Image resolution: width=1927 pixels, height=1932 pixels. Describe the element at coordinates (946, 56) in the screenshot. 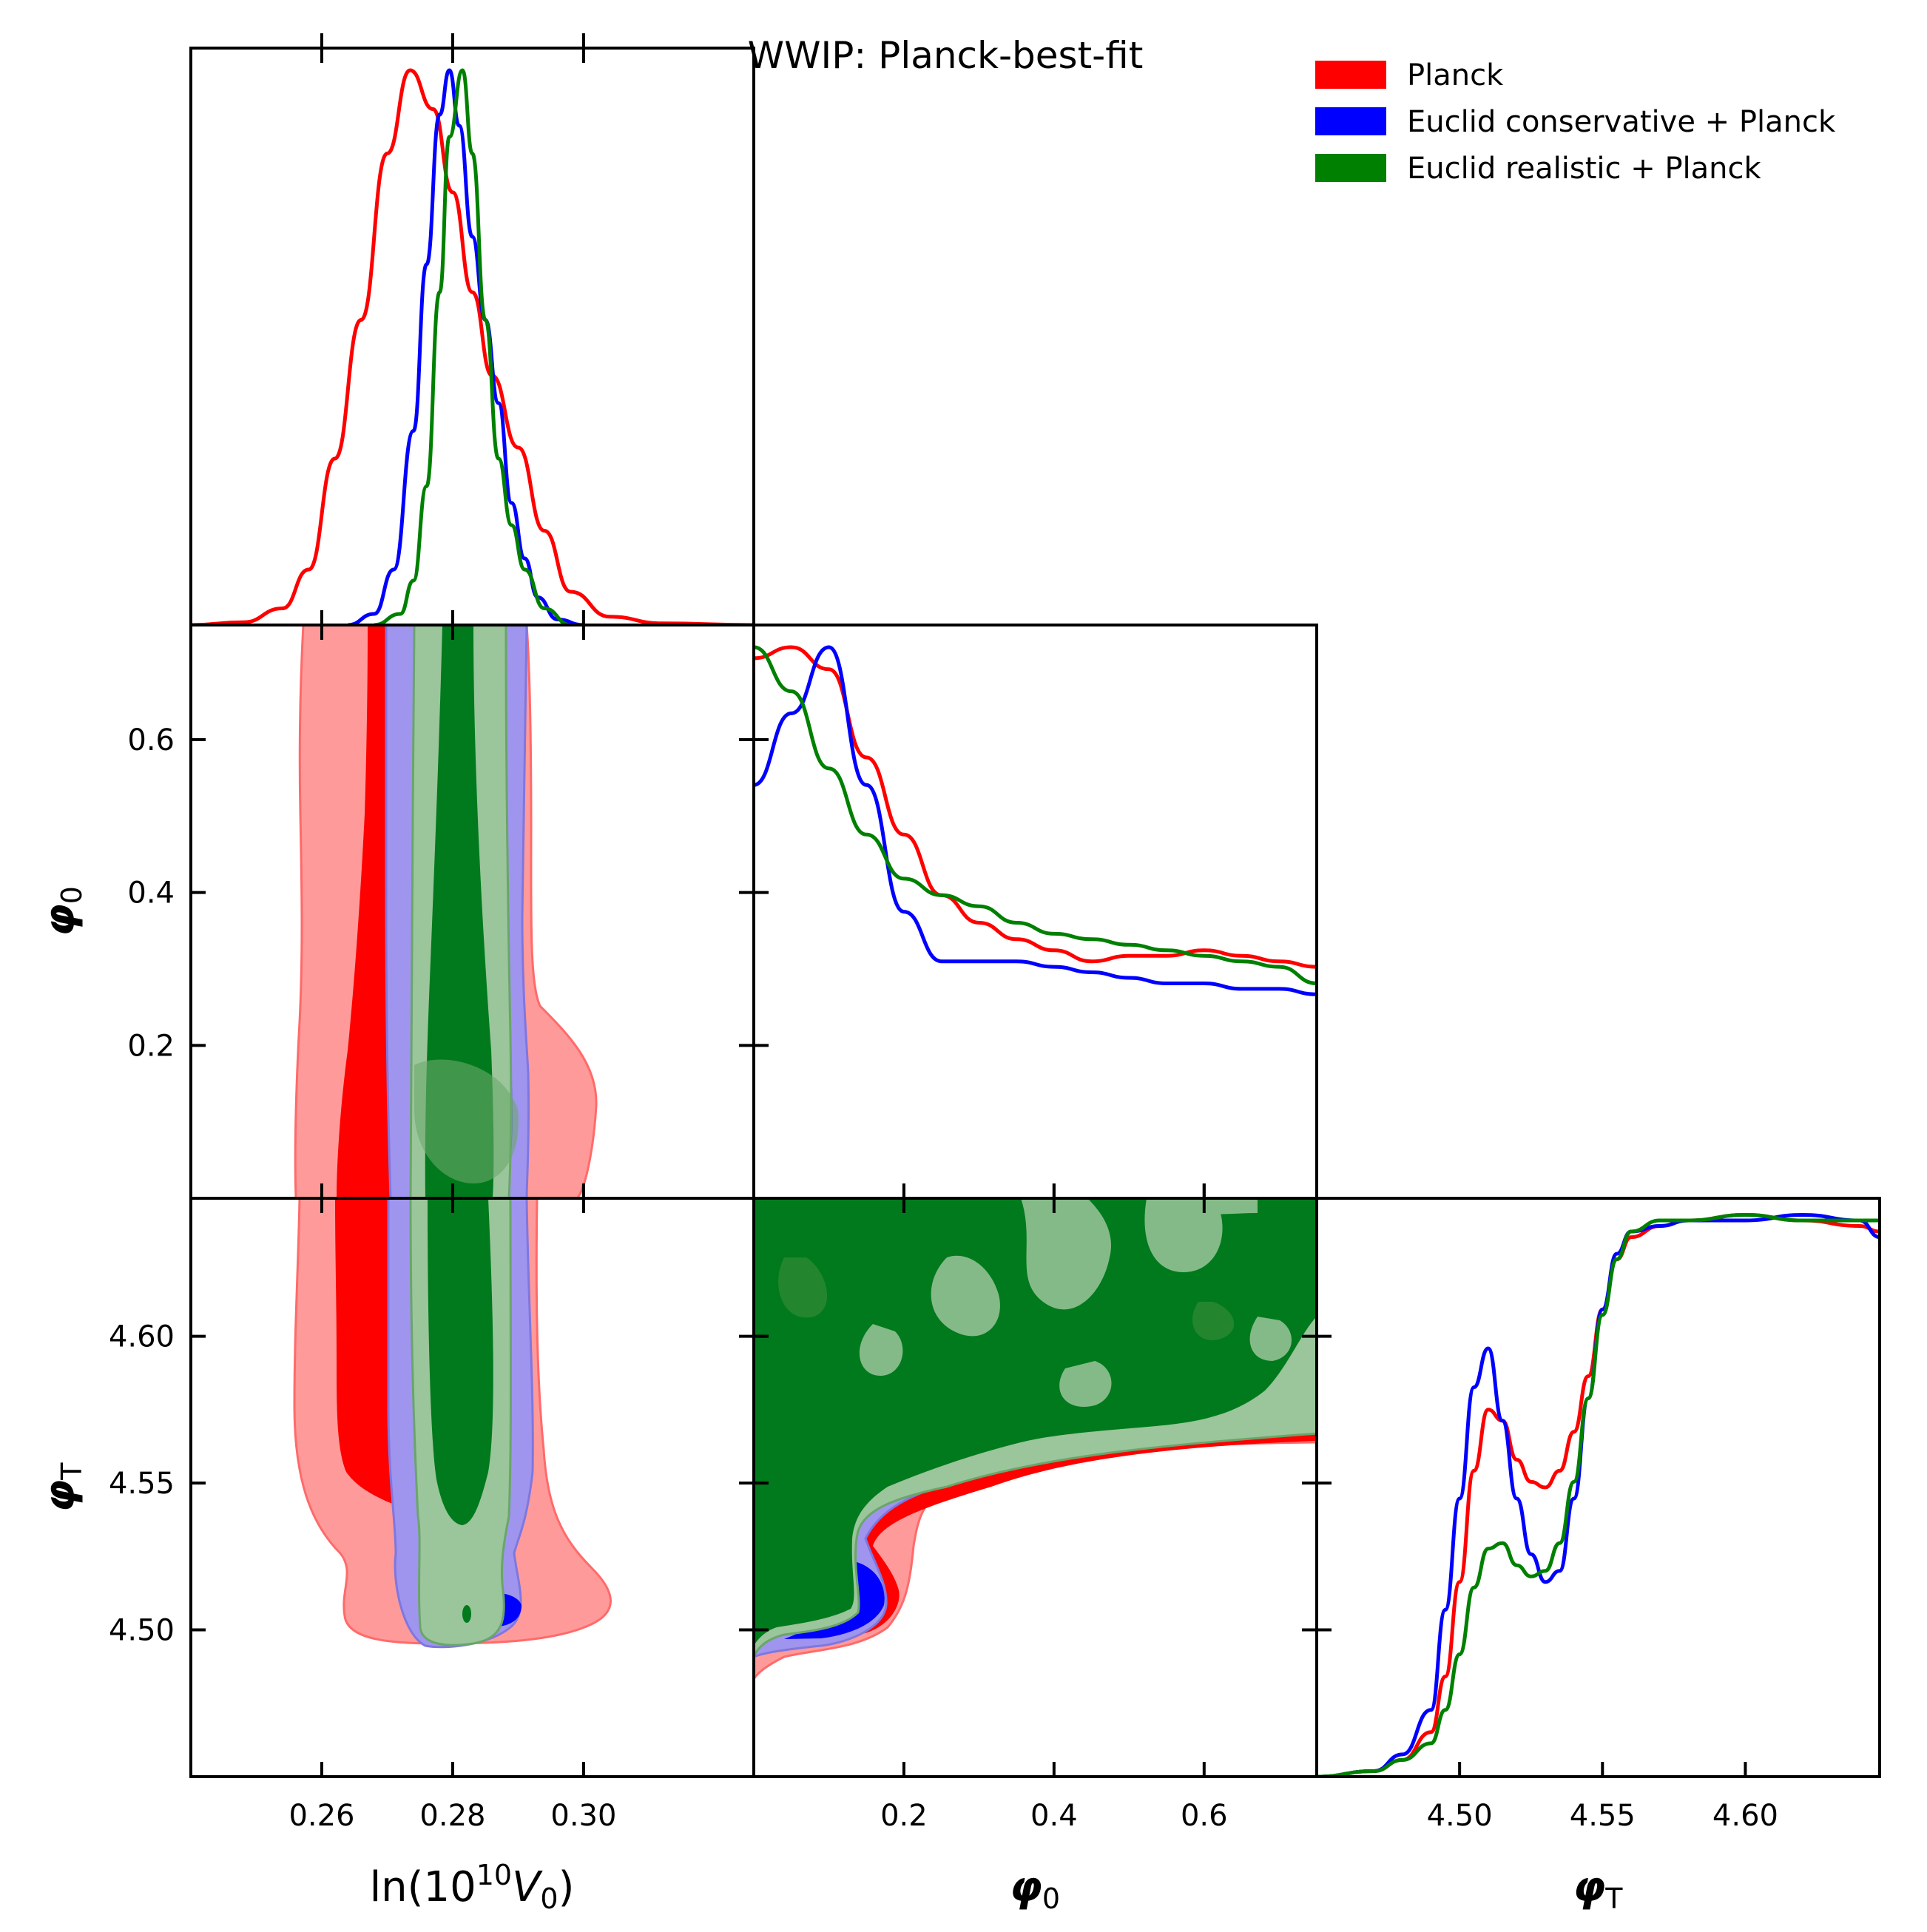

I see `chart-title: WWIP: Planck-best-fit` at that location.